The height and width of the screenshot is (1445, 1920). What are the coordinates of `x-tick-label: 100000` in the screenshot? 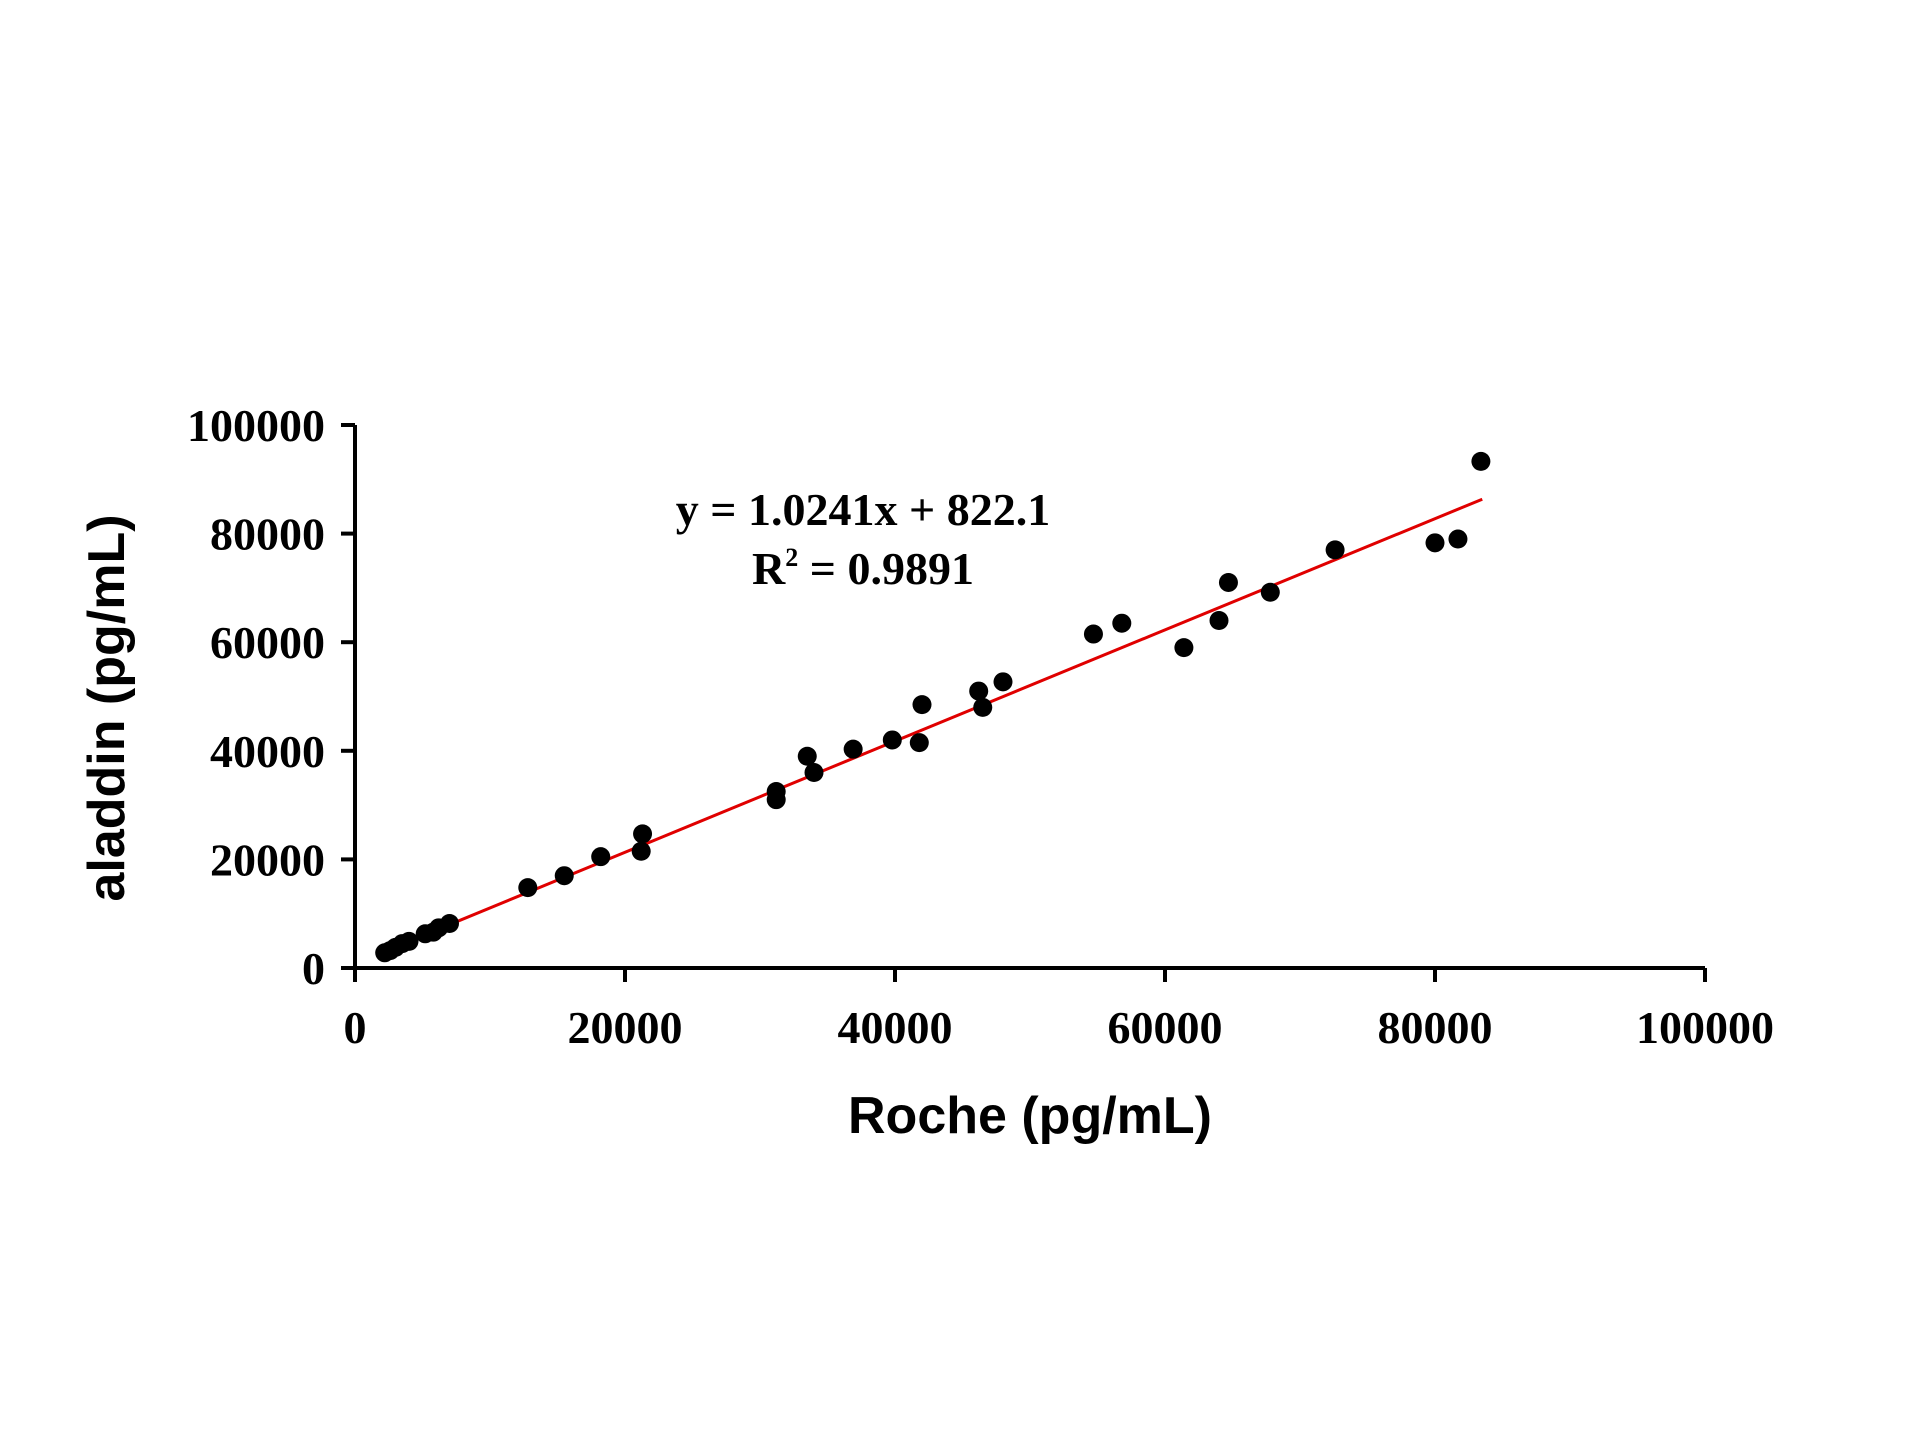 It's located at (1705, 1027).